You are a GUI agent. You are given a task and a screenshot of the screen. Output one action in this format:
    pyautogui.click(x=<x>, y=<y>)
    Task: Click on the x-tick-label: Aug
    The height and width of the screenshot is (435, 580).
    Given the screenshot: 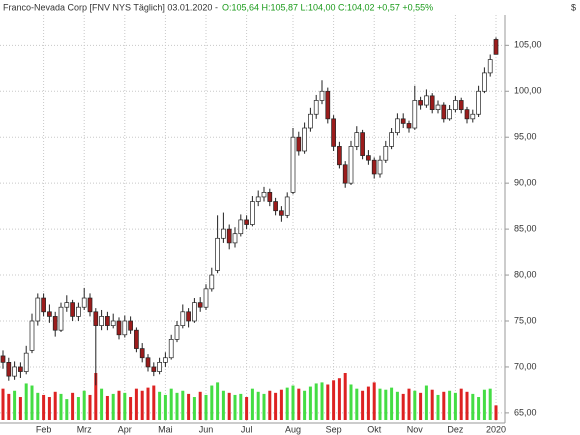 What is the action you would take?
    pyautogui.click(x=293, y=429)
    